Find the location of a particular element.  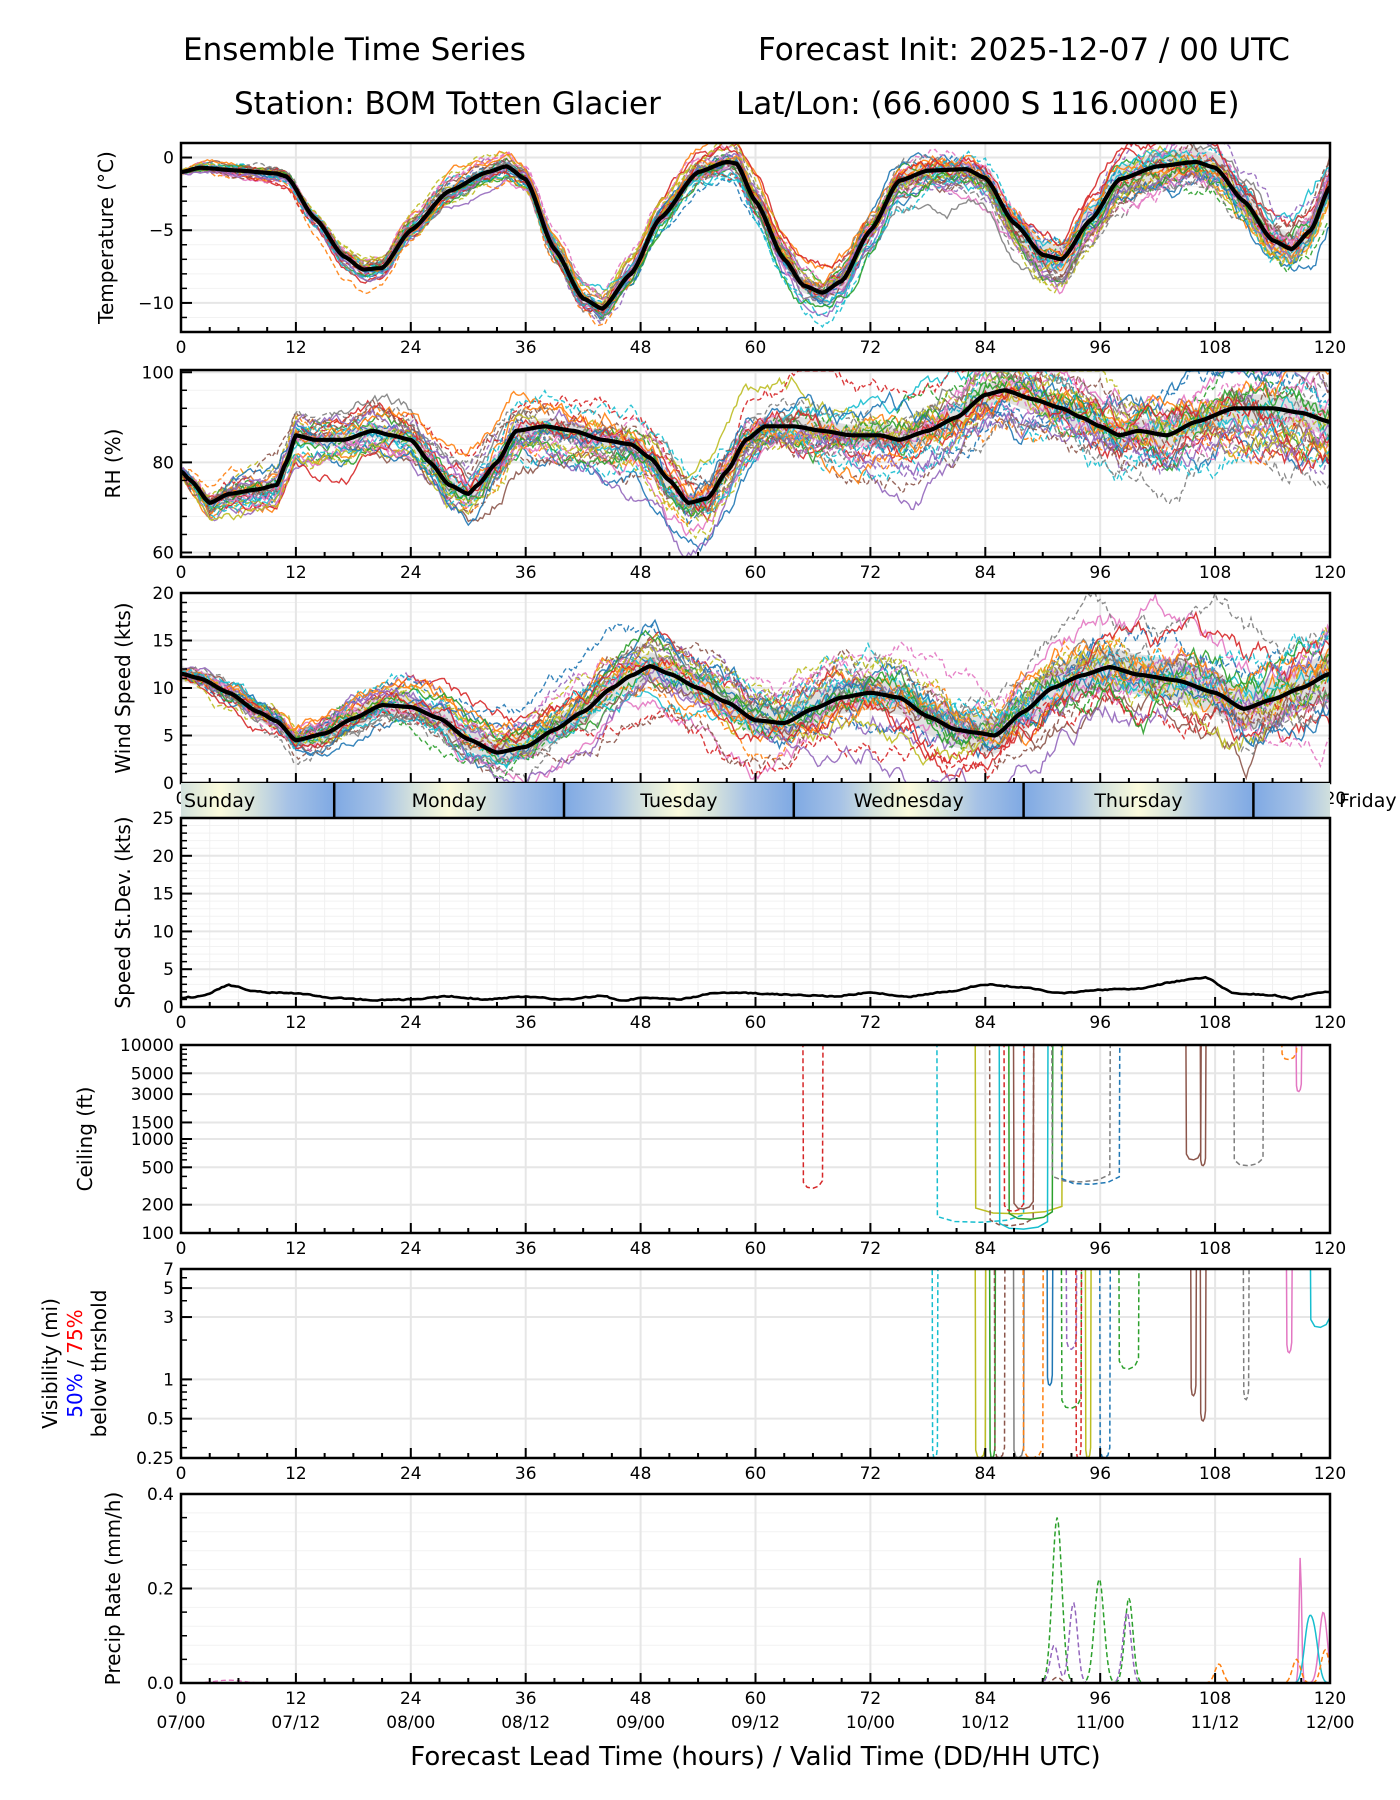

rh-series-layer is located at coordinates (755, 463).